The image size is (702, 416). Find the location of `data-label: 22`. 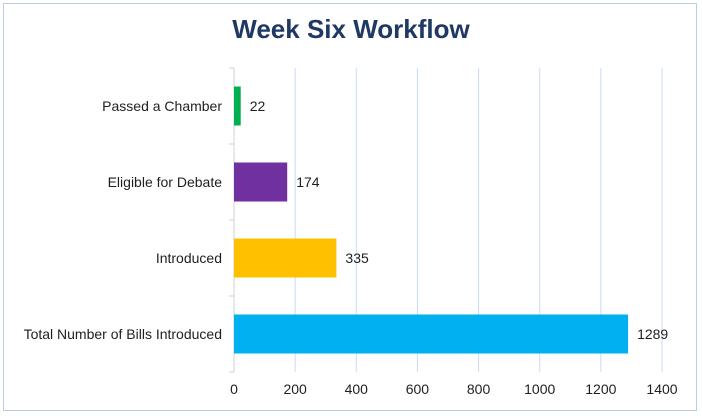

data-label: 22 is located at coordinates (258, 106).